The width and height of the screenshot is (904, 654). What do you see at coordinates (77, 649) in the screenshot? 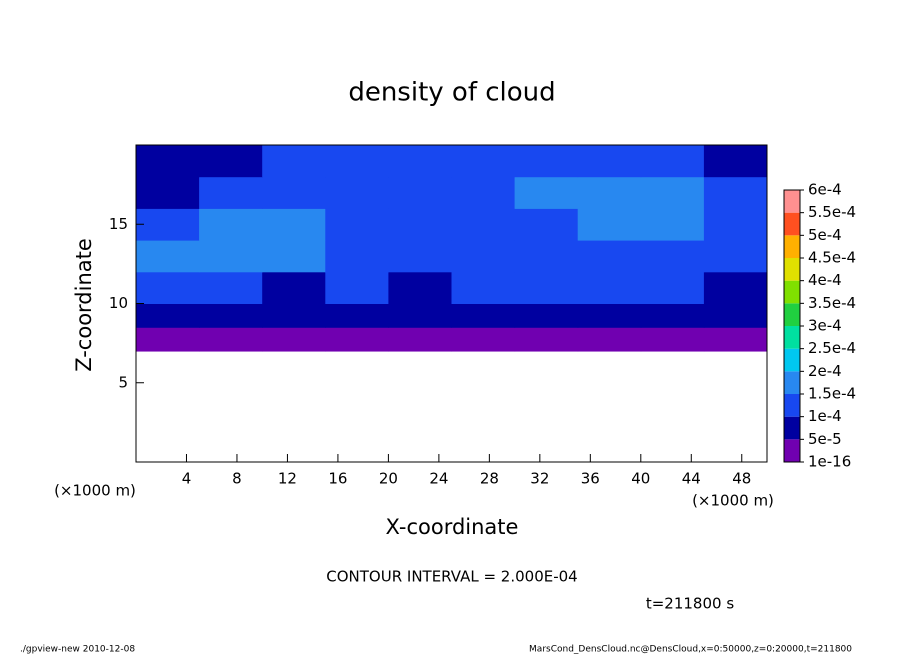
I see `footer-left: ./gpview-new 2010-12-08` at bounding box center [77, 649].